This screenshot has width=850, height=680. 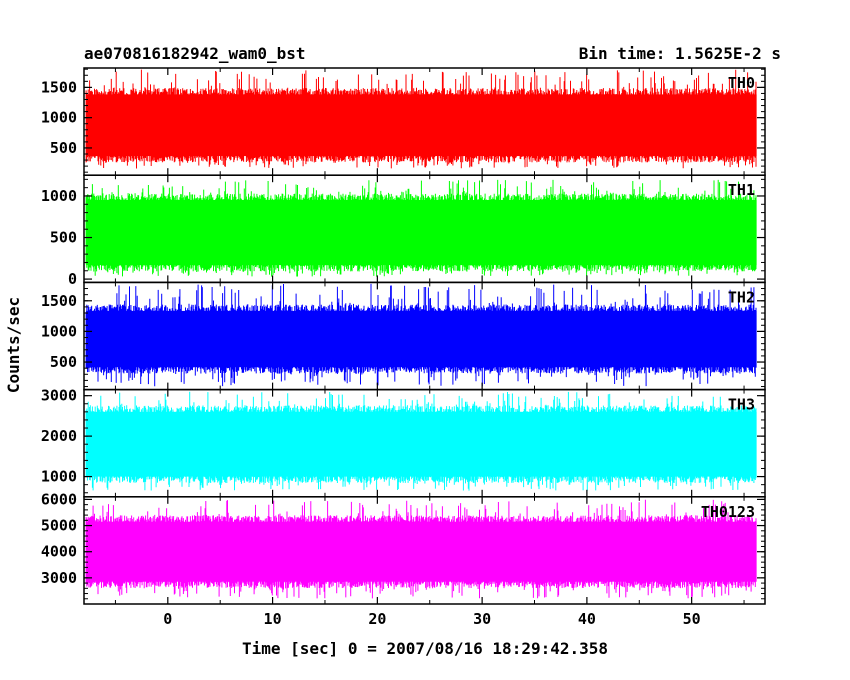 What do you see at coordinates (728, 512) in the screenshot?
I see `panel-label-th0123: TH0123` at bounding box center [728, 512].